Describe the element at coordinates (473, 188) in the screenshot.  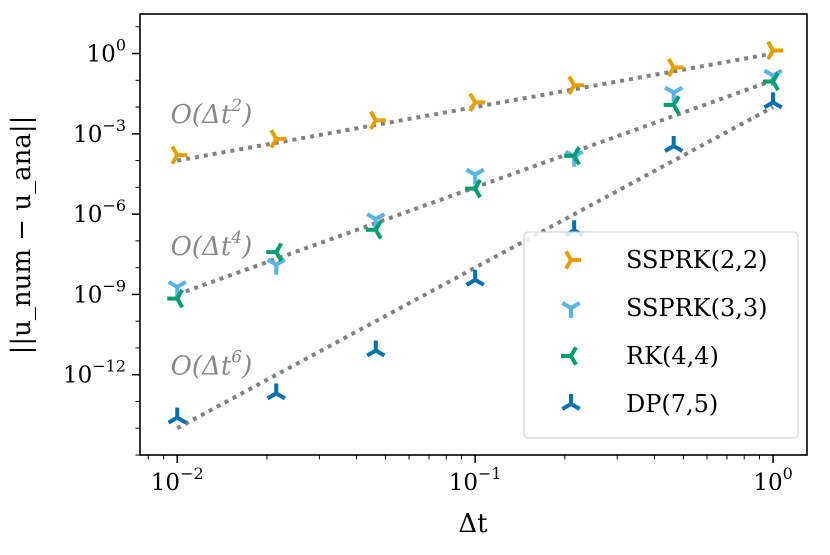
I see `point-rk-4-4--3` at that location.